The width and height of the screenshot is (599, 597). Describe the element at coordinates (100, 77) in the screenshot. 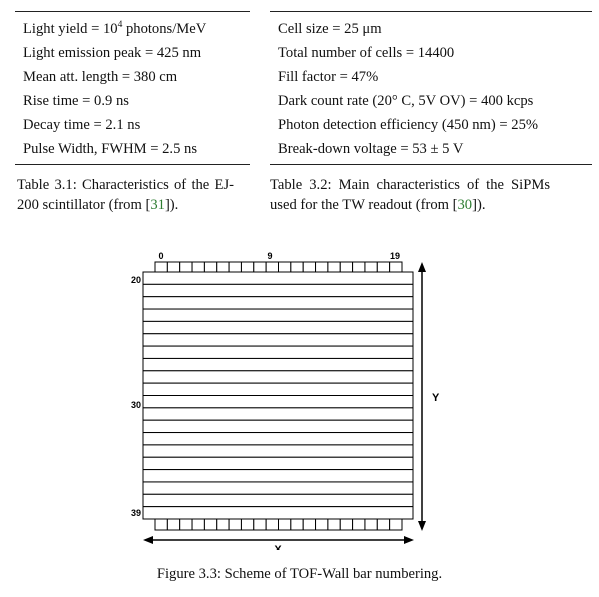

I see `row-text: Mean att. length = 380 cm` at that location.